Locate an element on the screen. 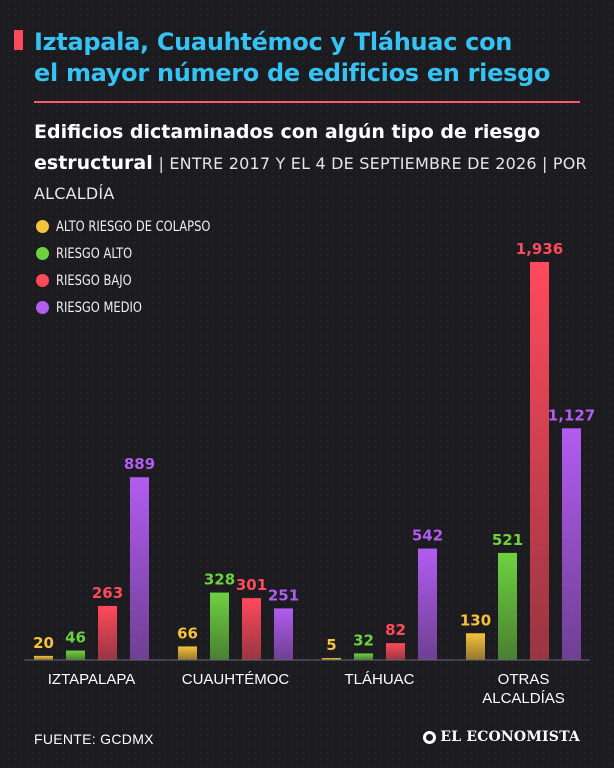 The height and width of the screenshot is (768, 614). headline-marker is located at coordinates (18, 40).